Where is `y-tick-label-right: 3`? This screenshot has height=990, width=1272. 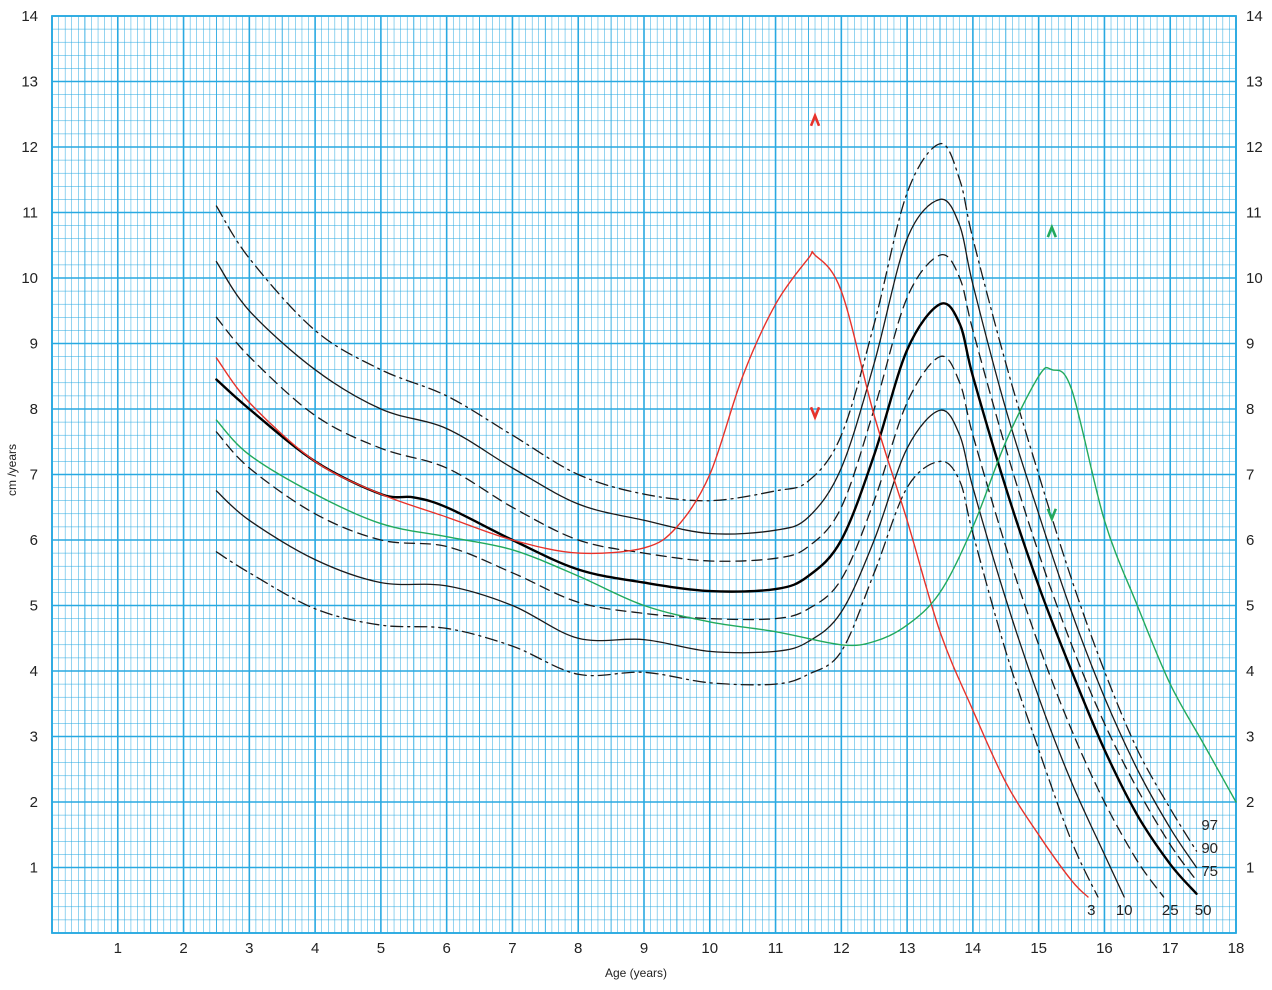
y-tick-label-right: 3 is located at coordinates (1250, 737).